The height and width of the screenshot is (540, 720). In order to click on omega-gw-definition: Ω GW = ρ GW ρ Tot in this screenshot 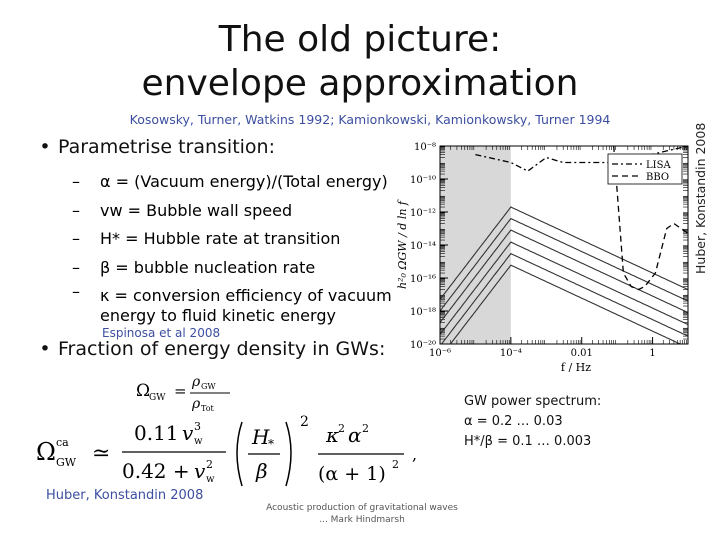, I will do `click(183, 393)`.